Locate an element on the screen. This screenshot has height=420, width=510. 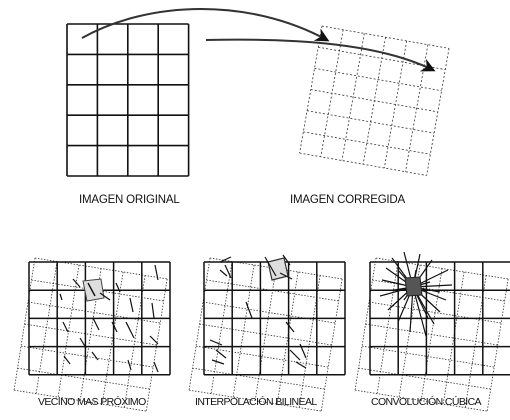
transform-arrow-lower is located at coordinates (320, 55).